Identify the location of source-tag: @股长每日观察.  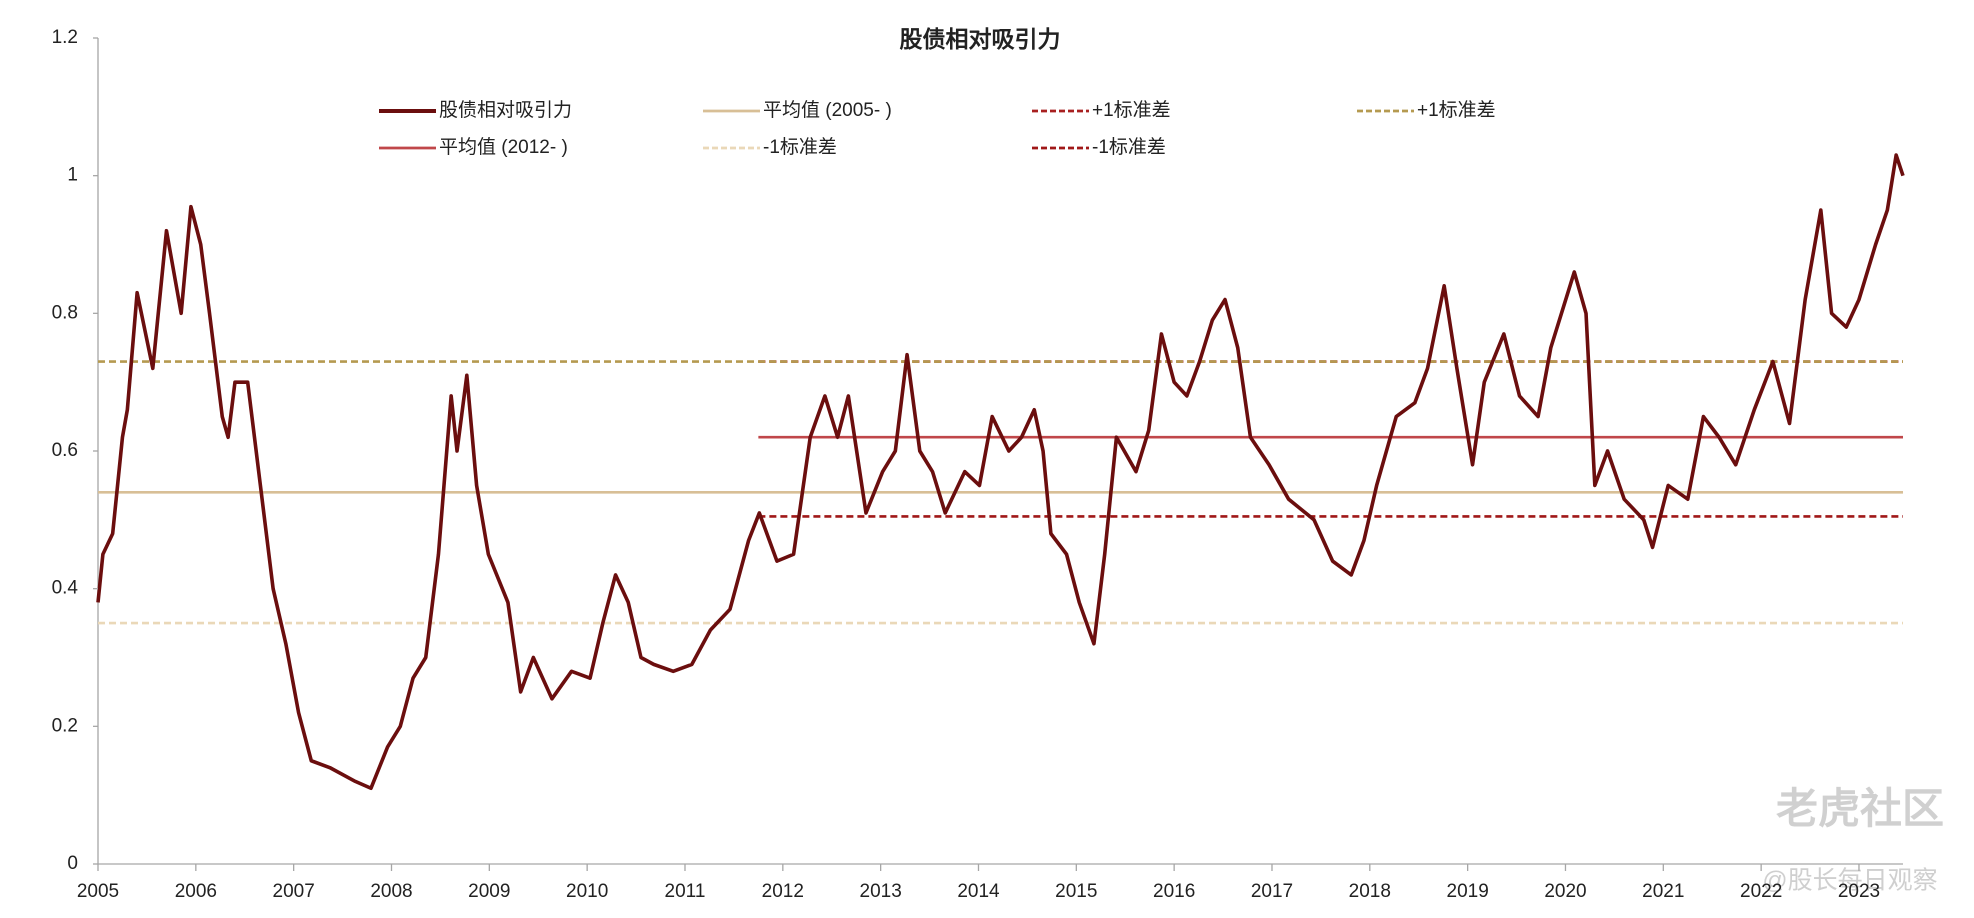
(1849, 881).